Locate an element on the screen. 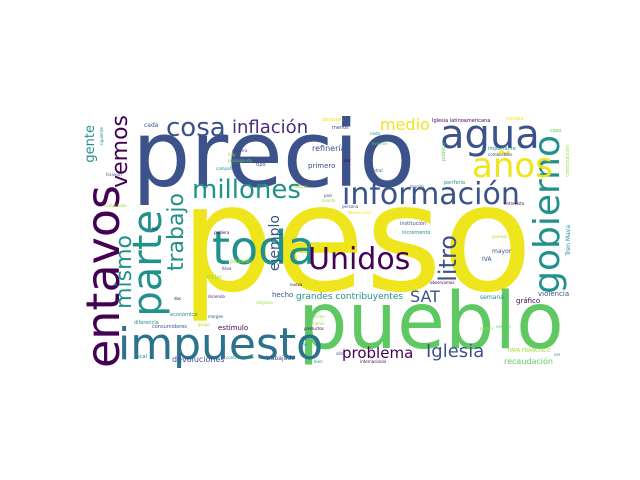 The width and height of the screenshot is (640, 480). word-pueblo: pueblo is located at coordinates (431, 322).